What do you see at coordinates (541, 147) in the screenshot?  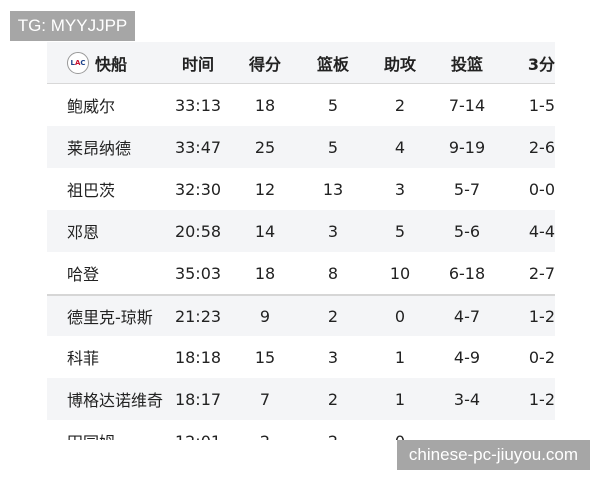 I see `stat-cell: 2-6` at bounding box center [541, 147].